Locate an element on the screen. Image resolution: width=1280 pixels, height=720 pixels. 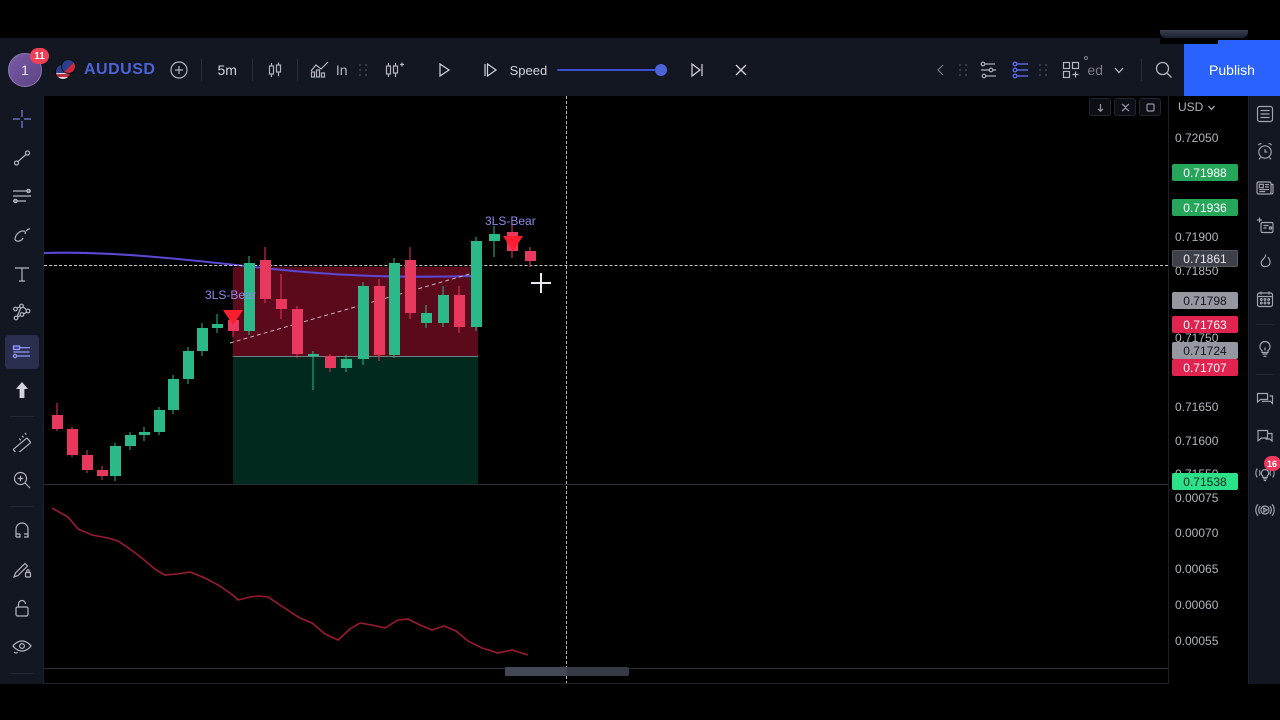
scrollbar-thumb is located at coordinates (536, 671).